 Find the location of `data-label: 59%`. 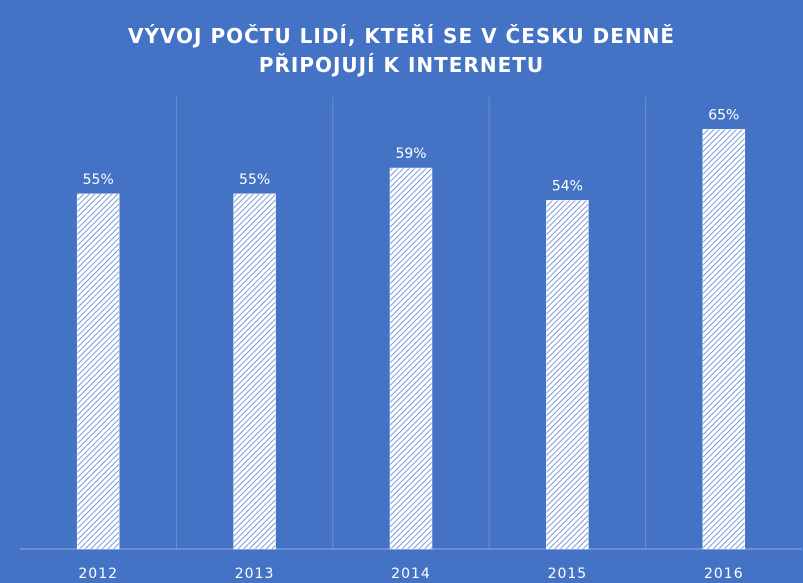

data-label: 59% is located at coordinates (410, 154).